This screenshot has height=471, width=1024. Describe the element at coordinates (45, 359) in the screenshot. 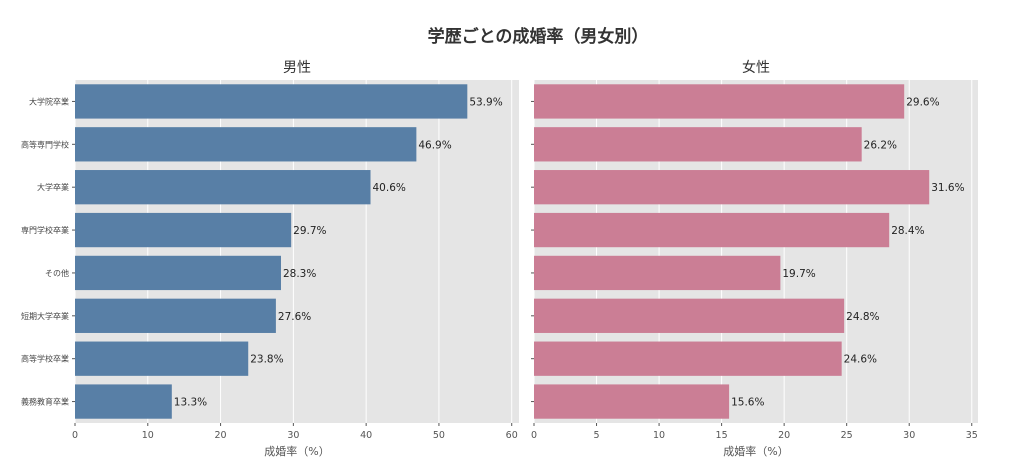

I see `y-tick-label: 高等学校卒業` at that location.